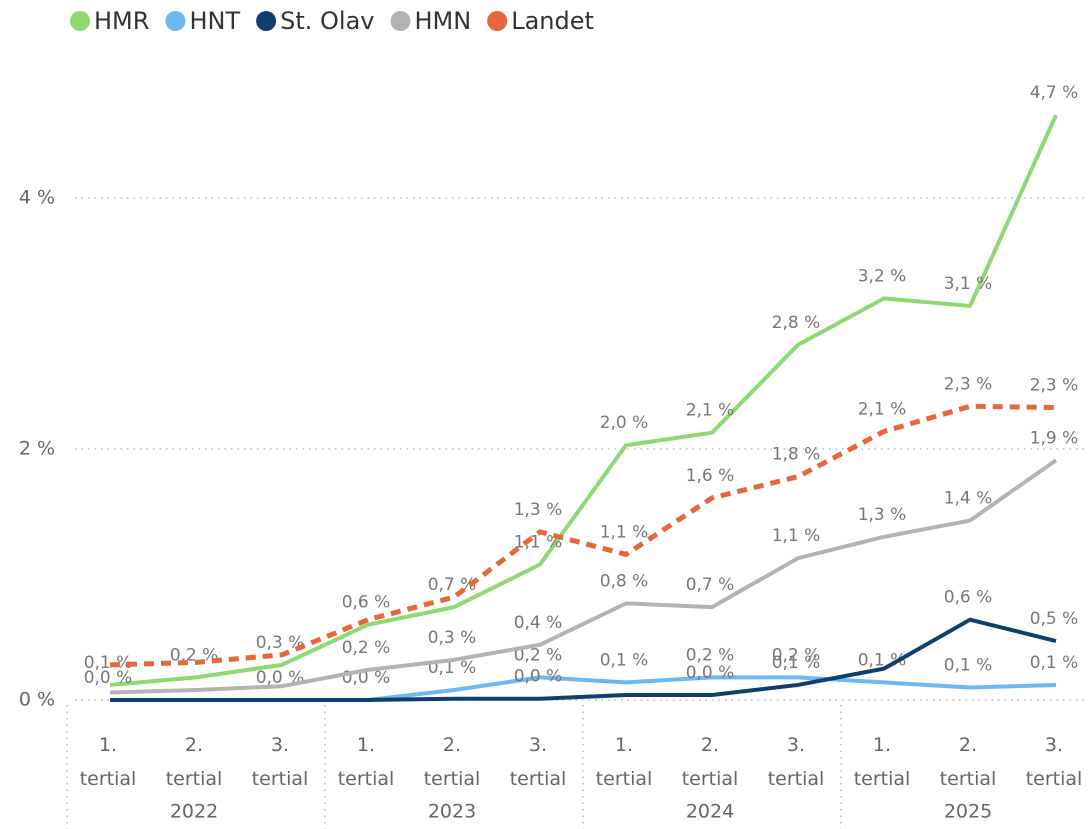  What do you see at coordinates (538, 623) in the screenshot?
I see `data-label: 0,4 %` at bounding box center [538, 623].